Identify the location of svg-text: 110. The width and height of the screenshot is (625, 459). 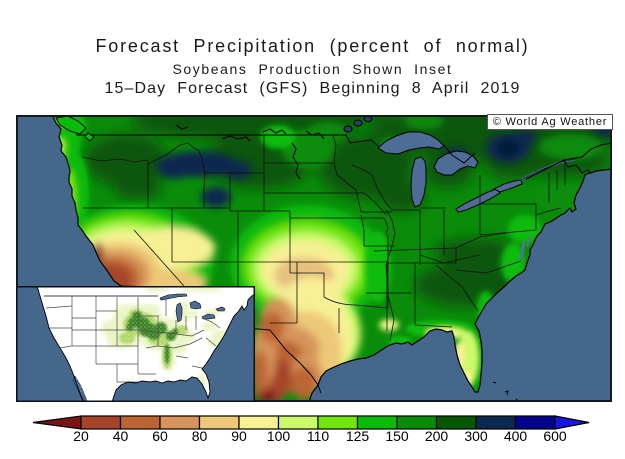
(318, 436).